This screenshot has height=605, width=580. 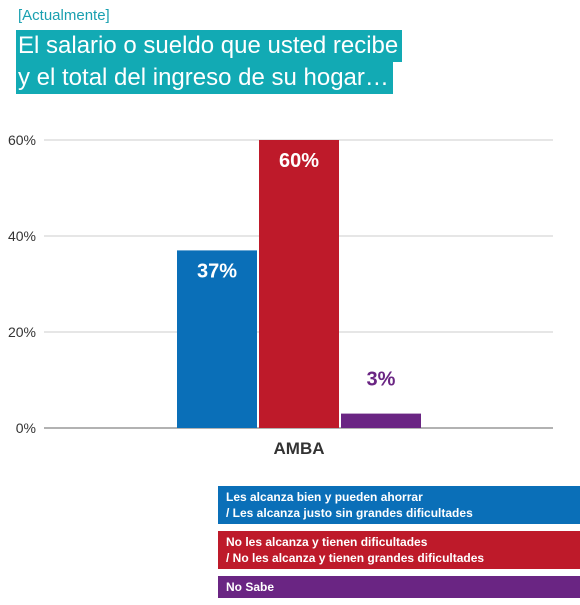 I want to click on data-label-series-0: 37%, so click(x=217, y=271).